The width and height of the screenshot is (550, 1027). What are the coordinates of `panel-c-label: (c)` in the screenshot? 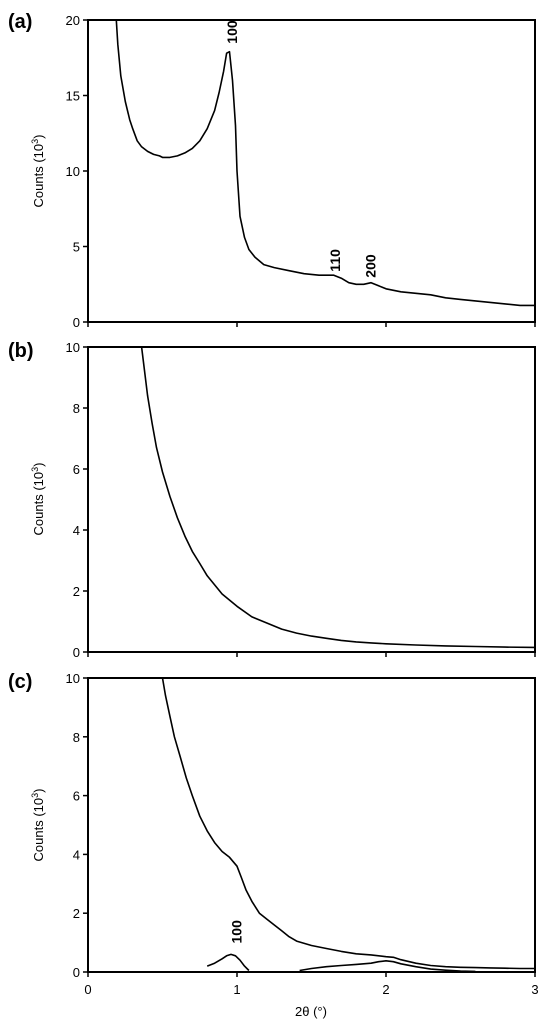 It's located at (20, 682).